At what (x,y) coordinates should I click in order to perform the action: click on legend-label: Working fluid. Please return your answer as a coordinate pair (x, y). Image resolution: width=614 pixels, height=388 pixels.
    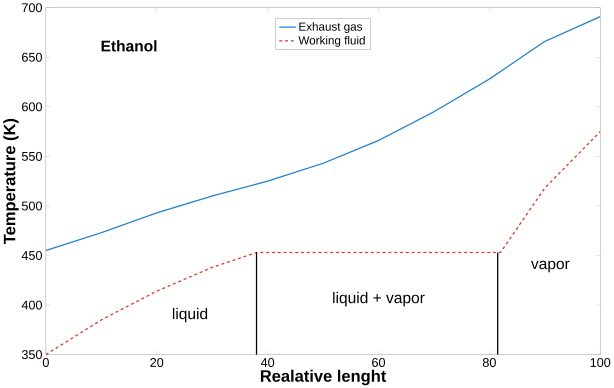
    Looking at the image, I should click on (331, 41).